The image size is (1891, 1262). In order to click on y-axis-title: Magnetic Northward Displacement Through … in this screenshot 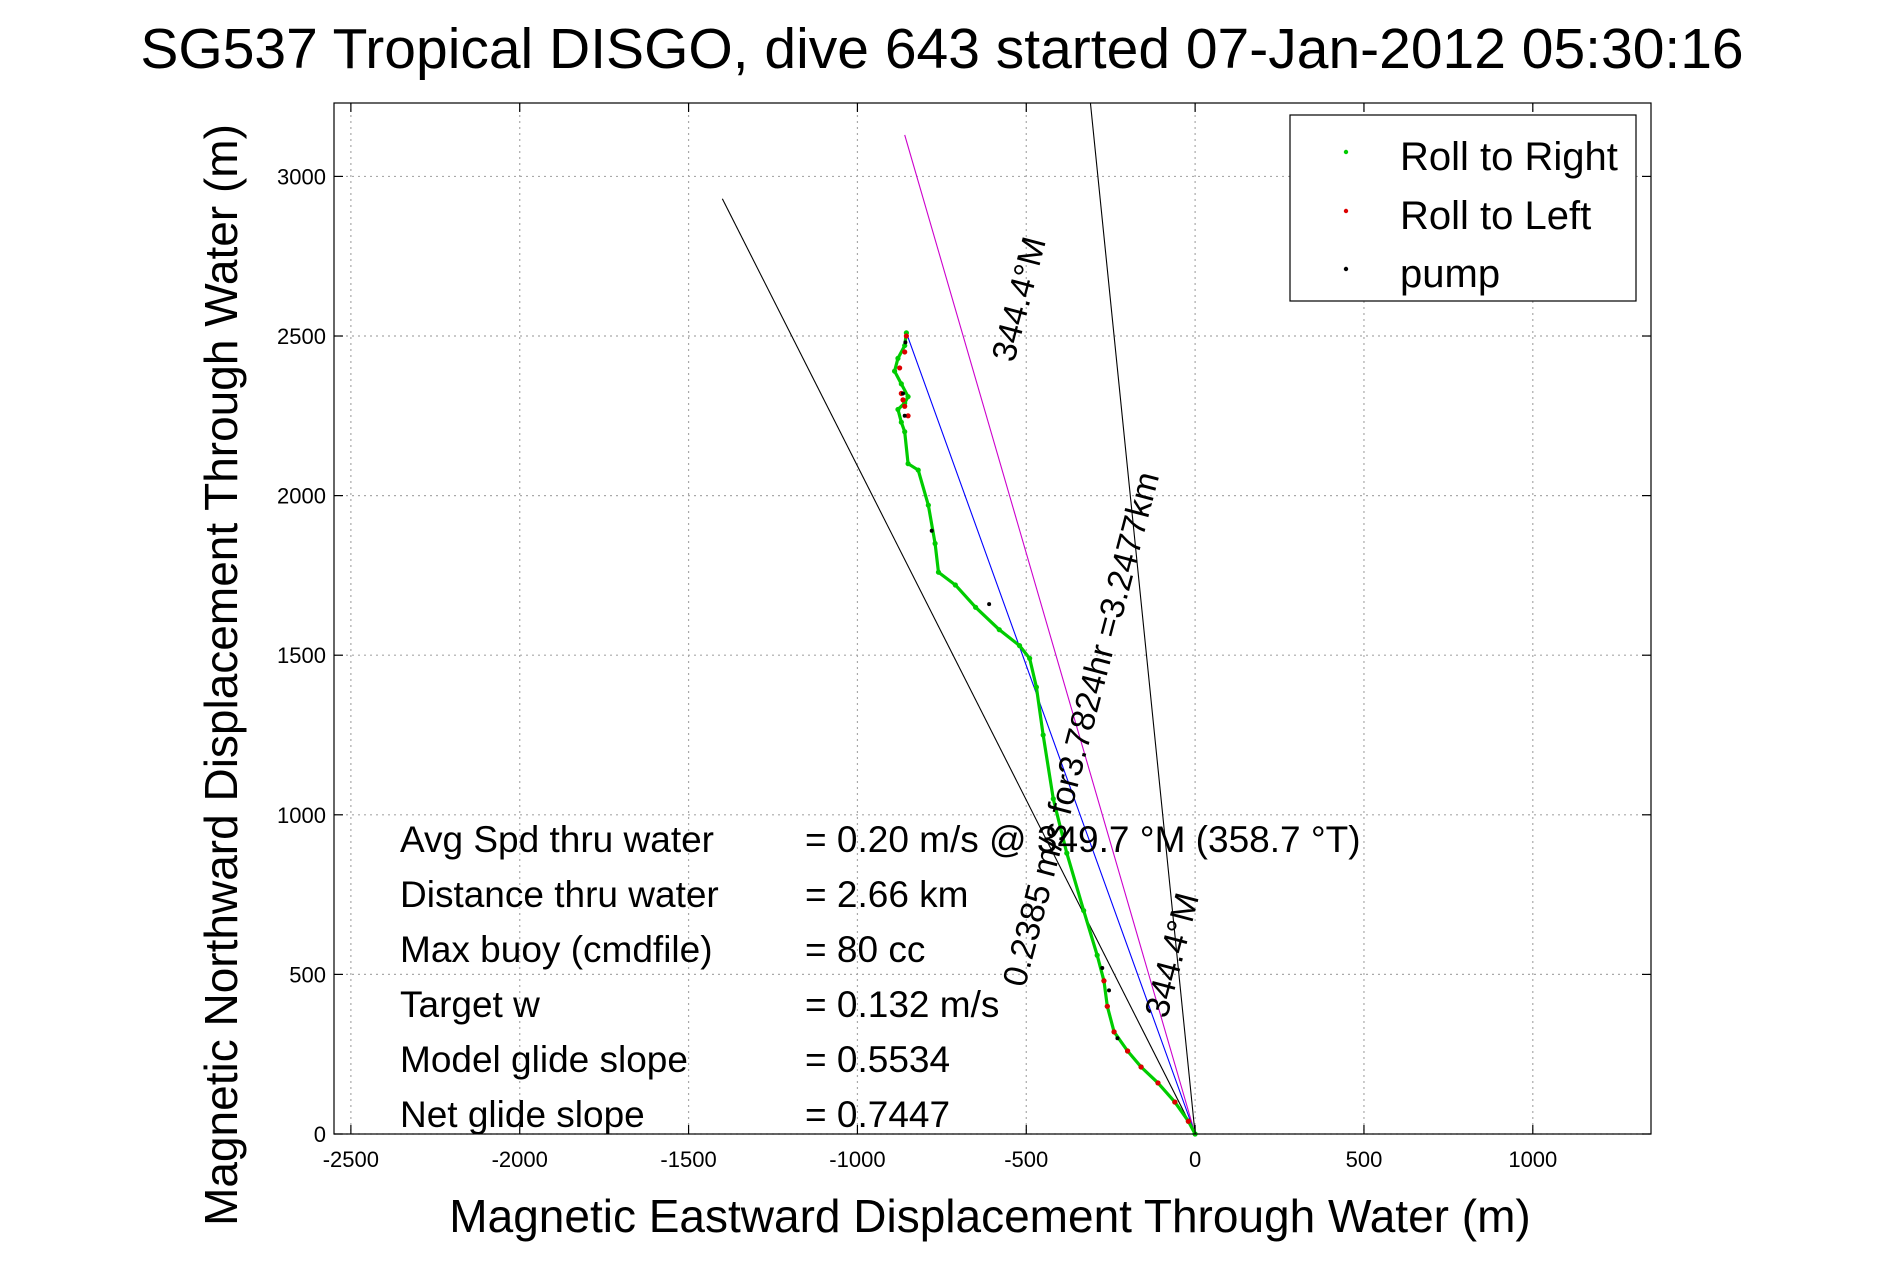, I will do `click(221, 675)`.